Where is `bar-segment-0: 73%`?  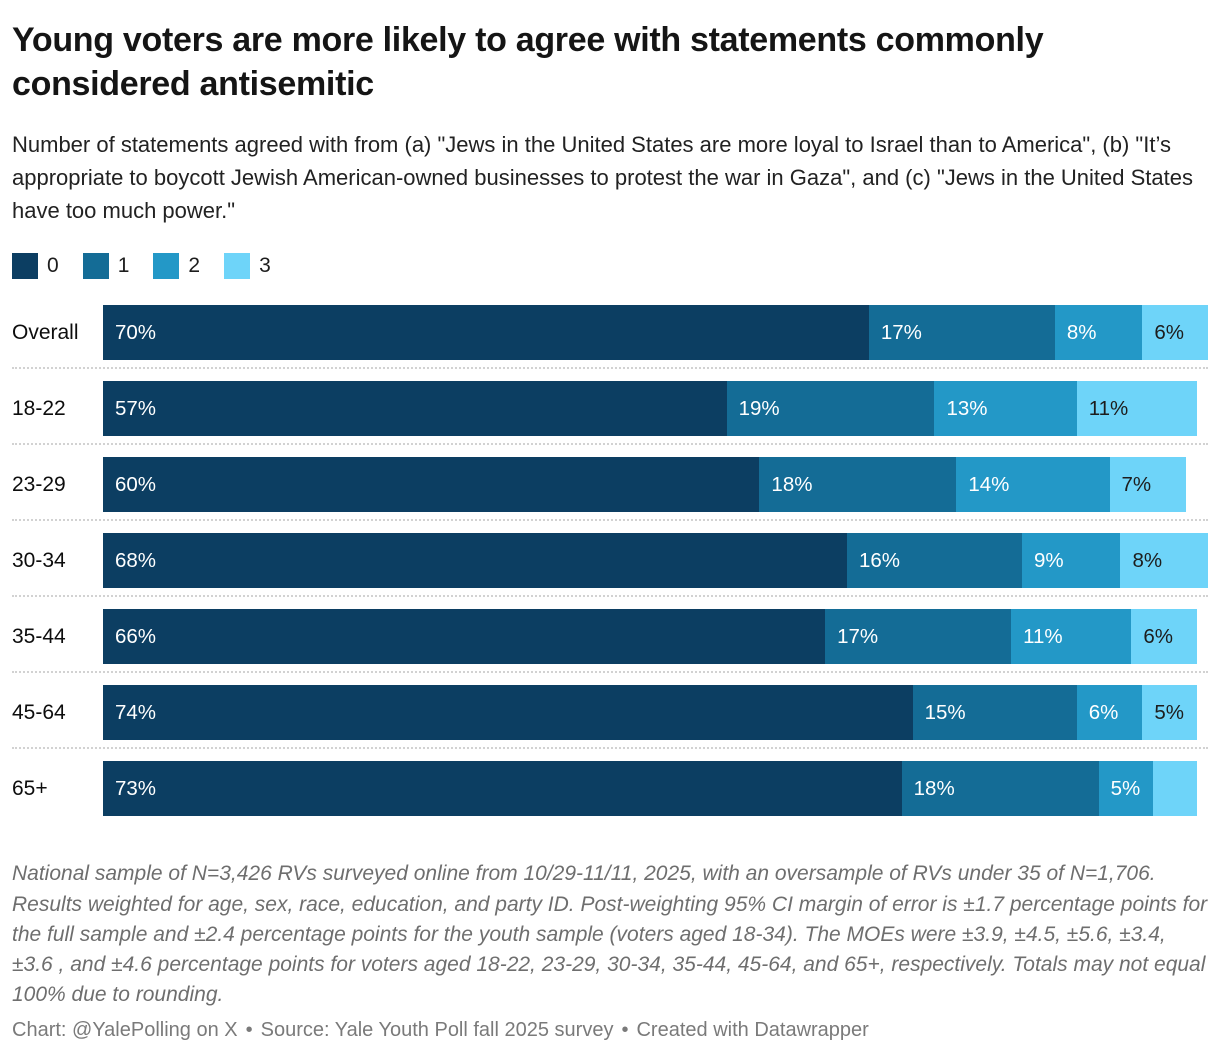
bar-segment-0: 73% is located at coordinates (502, 789).